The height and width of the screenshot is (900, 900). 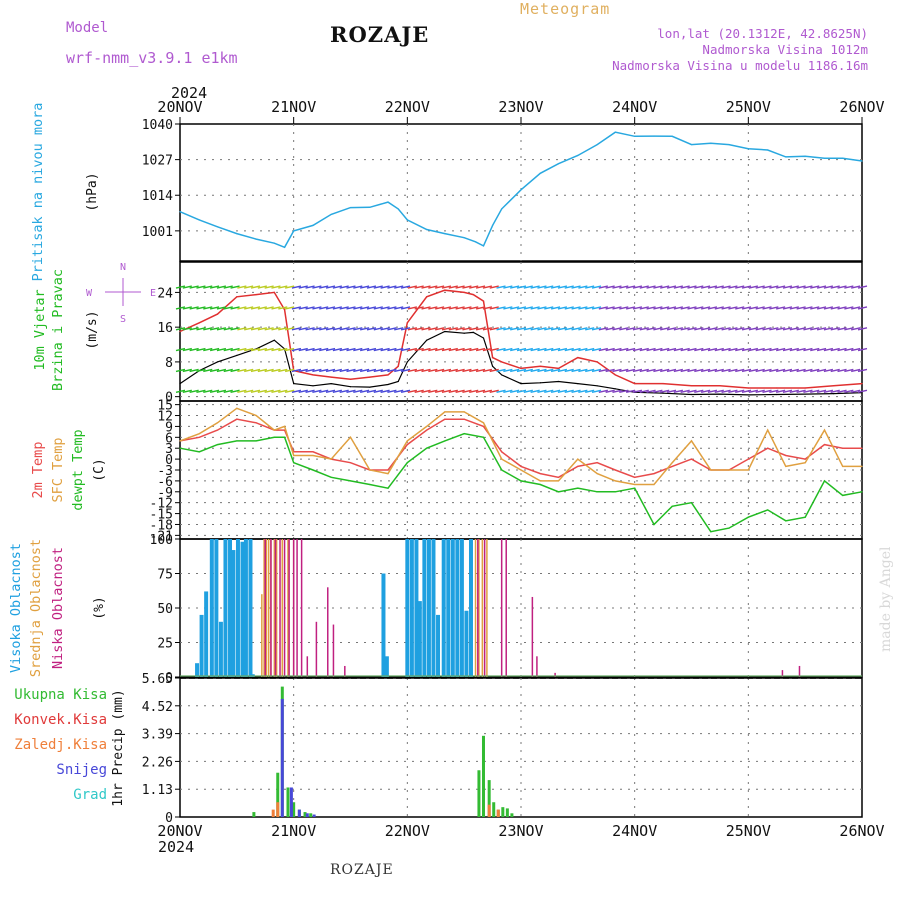 What do you see at coordinates (165, 471) in the screenshot?
I see `ytick-label-temperature: -3` at bounding box center [165, 471].